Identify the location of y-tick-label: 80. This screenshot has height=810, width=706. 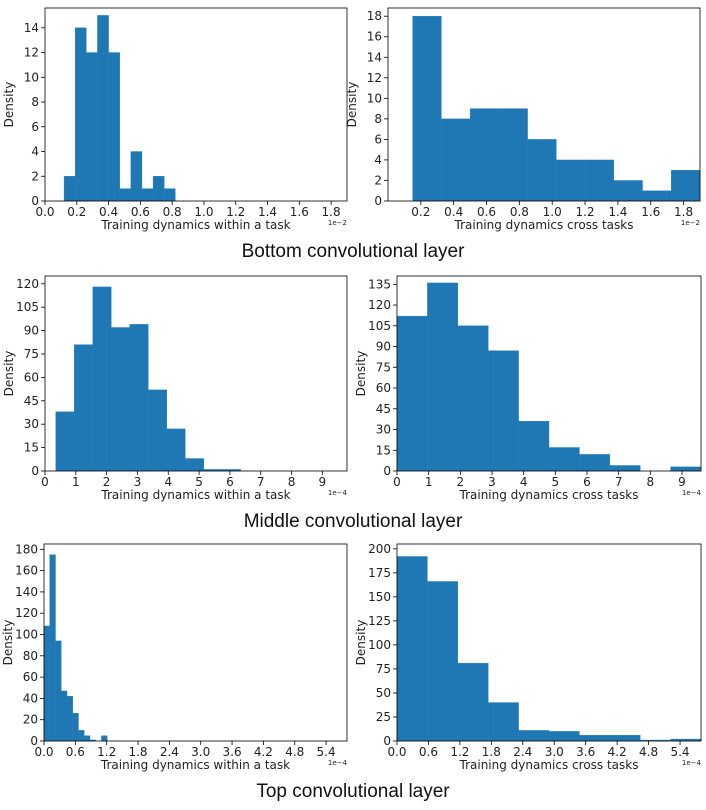
(30, 656).